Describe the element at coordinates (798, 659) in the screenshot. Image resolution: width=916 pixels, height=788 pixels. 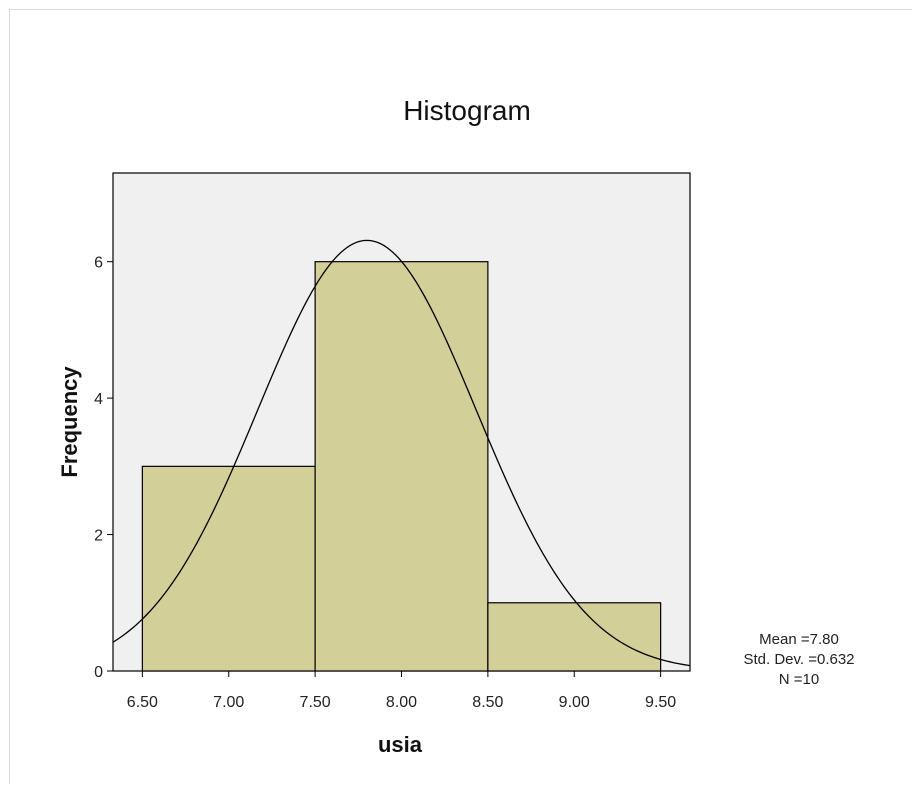
I see `stat-std-dev: Std. Dev. =0.632` at that location.